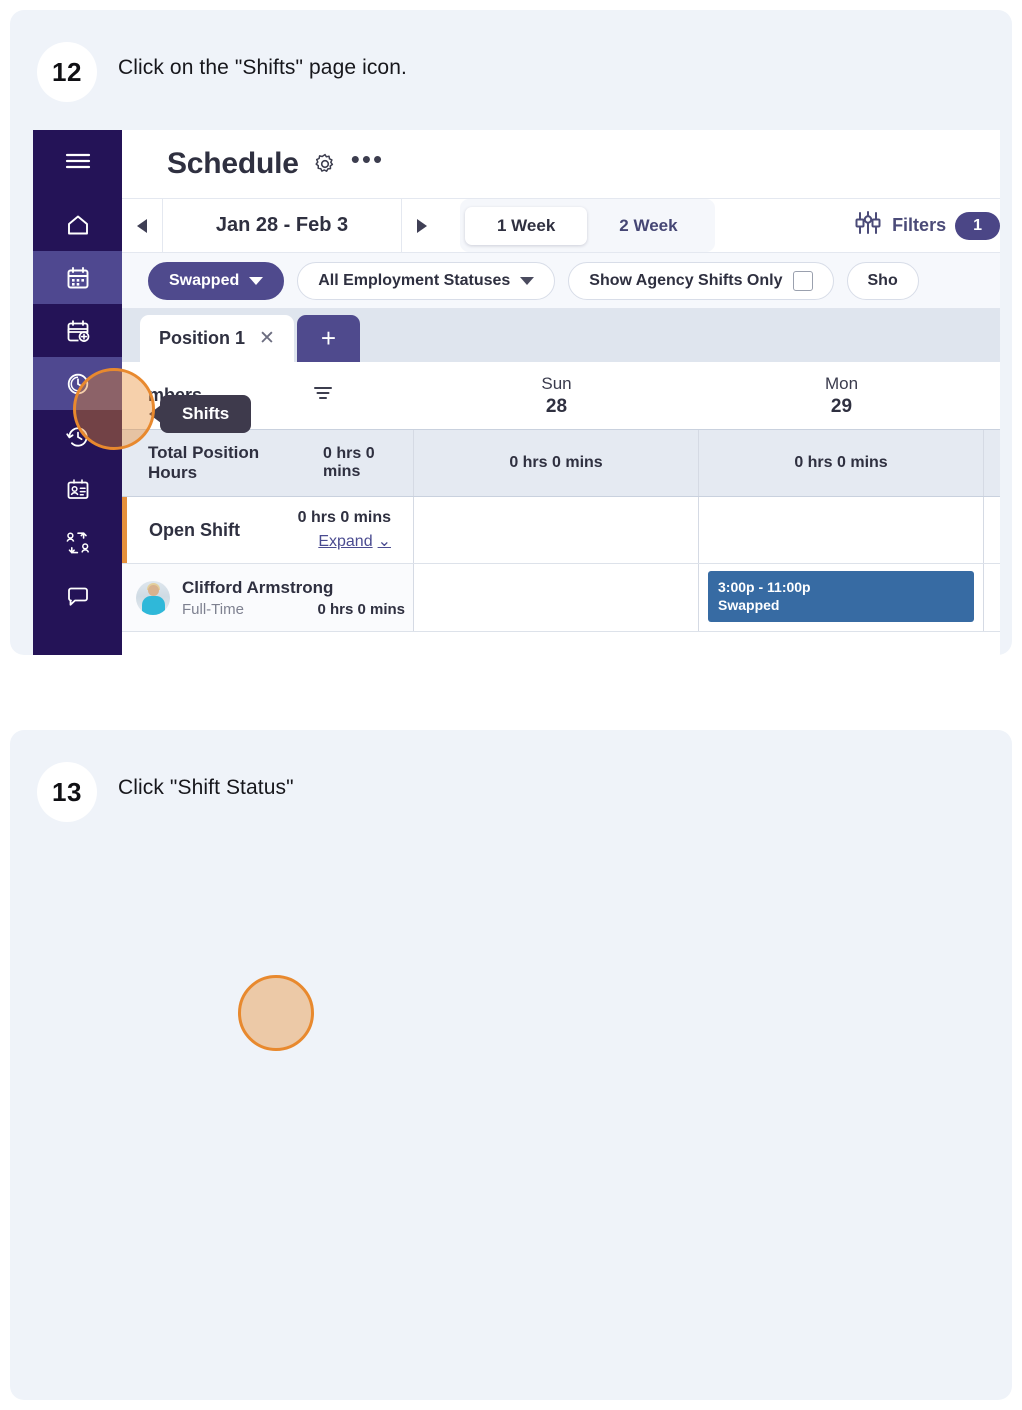 The image size is (1022, 1410). I want to click on expand-link: Expand ⌄, so click(344, 541).